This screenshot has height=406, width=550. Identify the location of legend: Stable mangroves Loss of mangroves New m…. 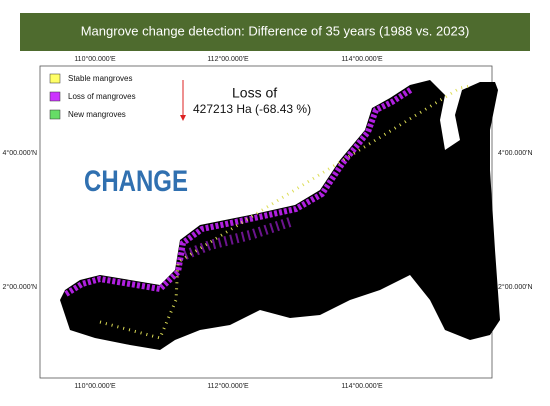
(92, 96).